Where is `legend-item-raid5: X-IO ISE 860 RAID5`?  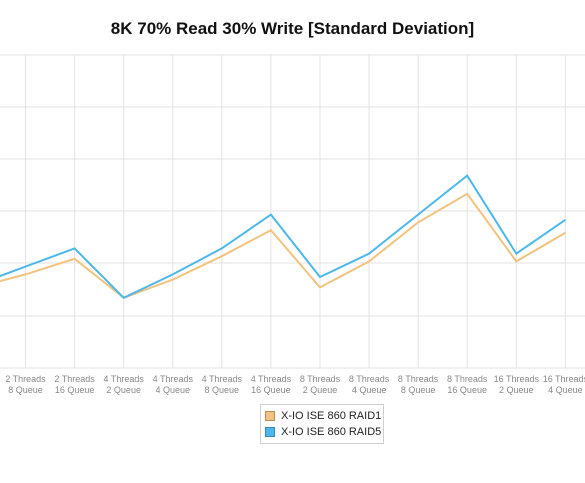
legend-item-raid5: X-IO ISE 860 RAID5 is located at coordinates (323, 432).